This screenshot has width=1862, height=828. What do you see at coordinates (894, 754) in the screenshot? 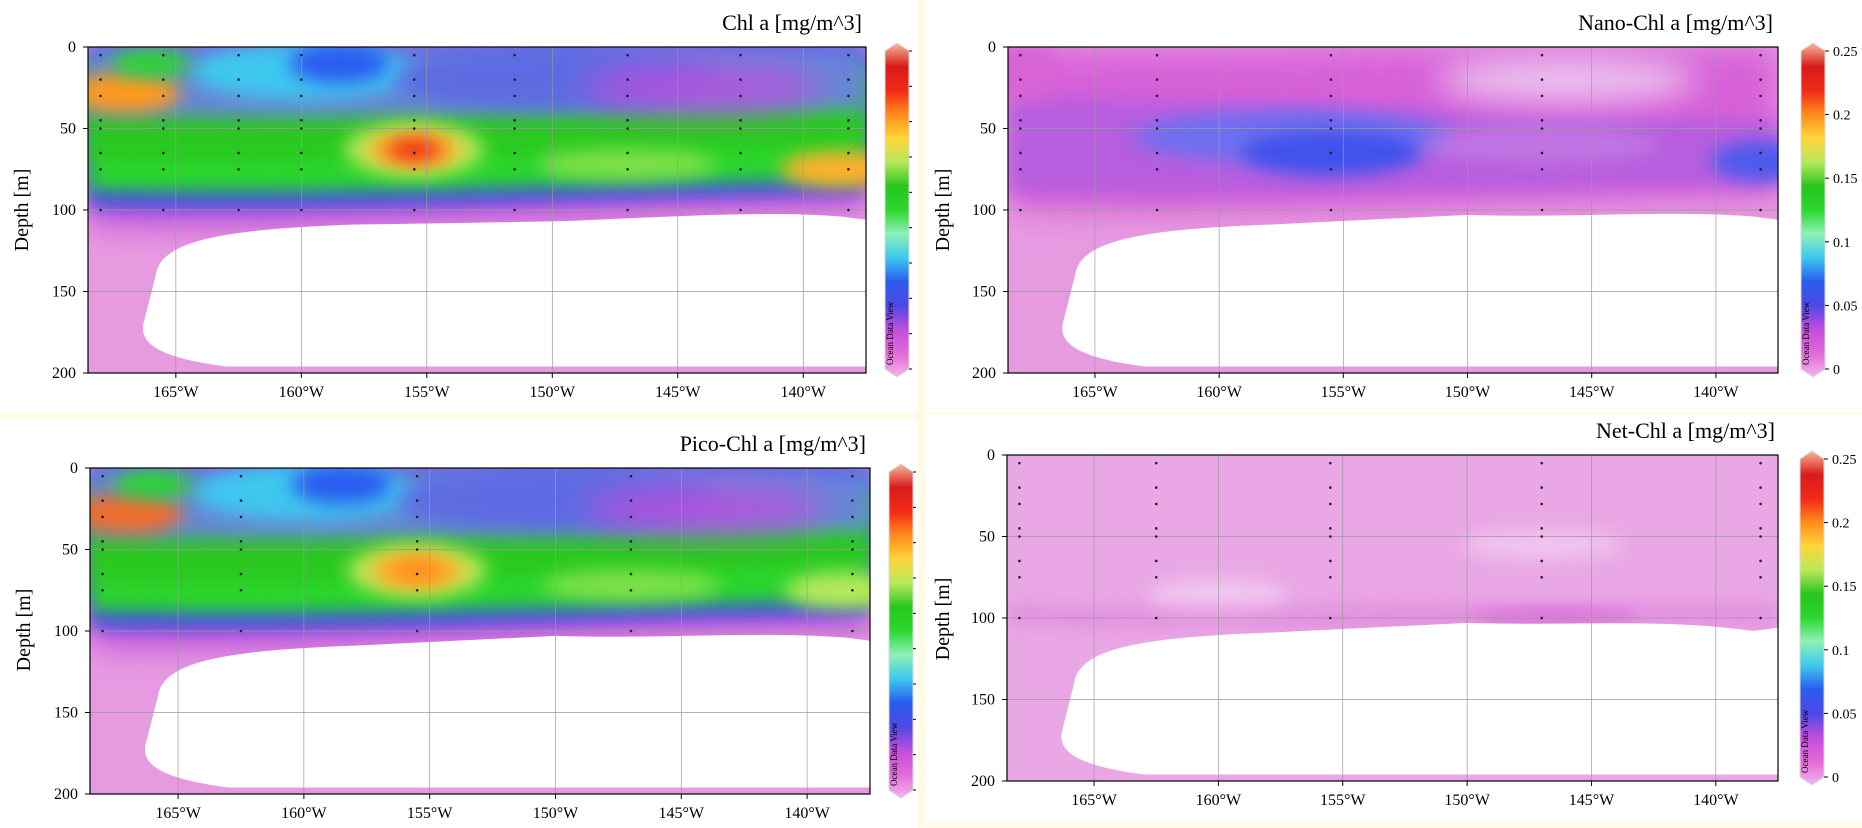
I see `watermark-label: Ocean Data View` at bounding box center [894, 754].